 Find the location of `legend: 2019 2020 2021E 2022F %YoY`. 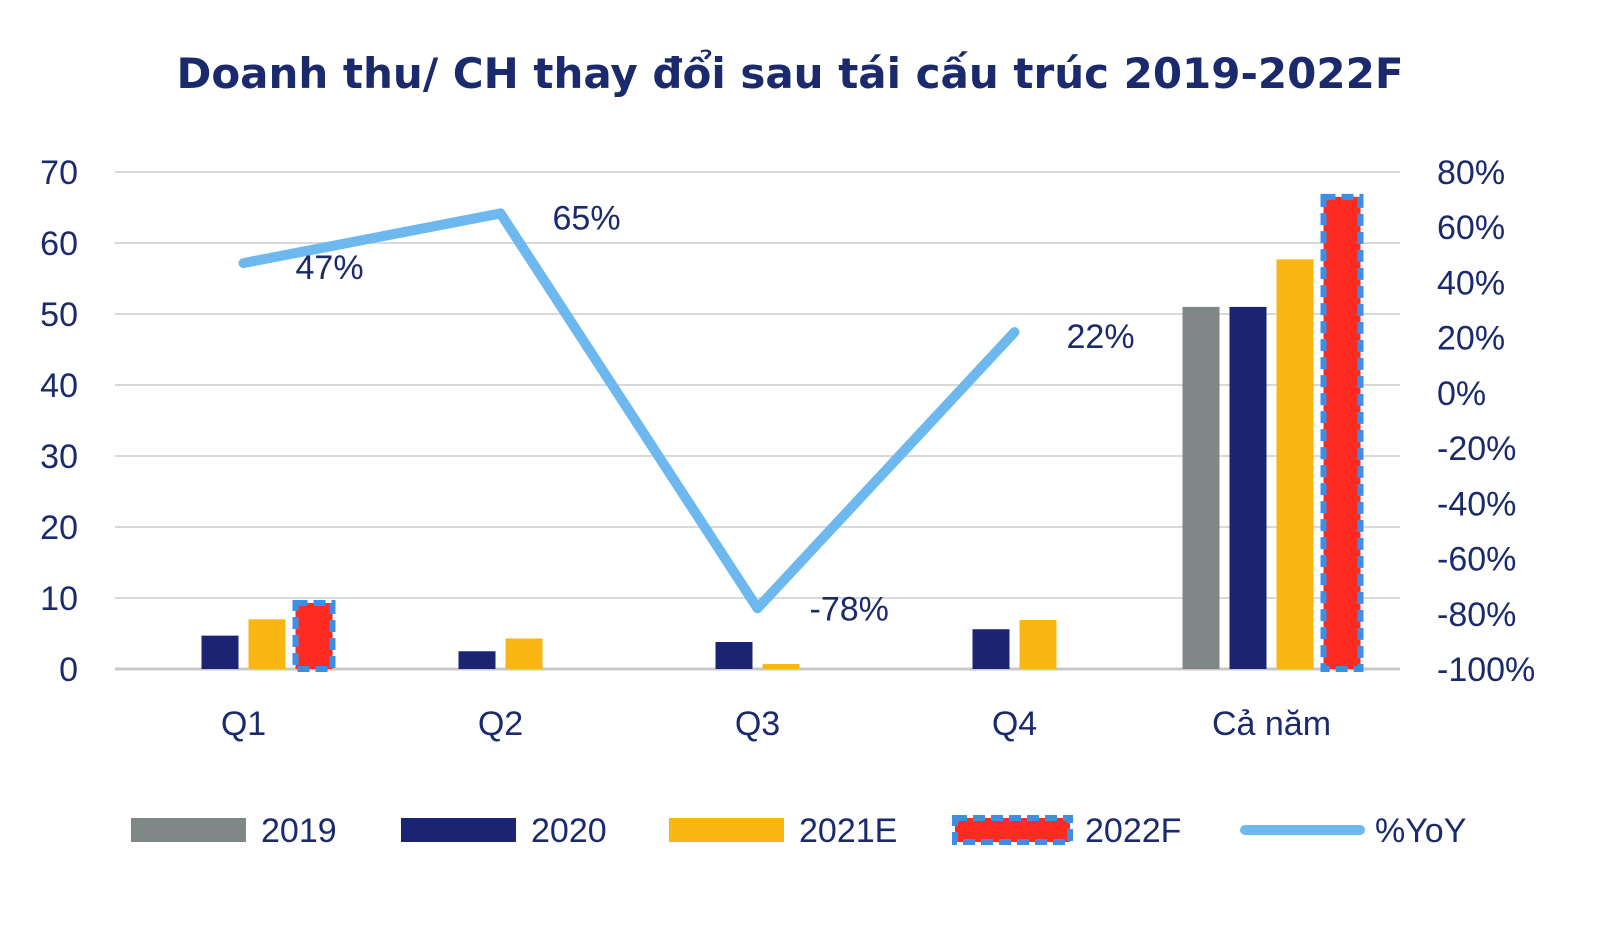

legend: 2019 2020 2021E 2022F %YoY is located at coordinates (798, 831).